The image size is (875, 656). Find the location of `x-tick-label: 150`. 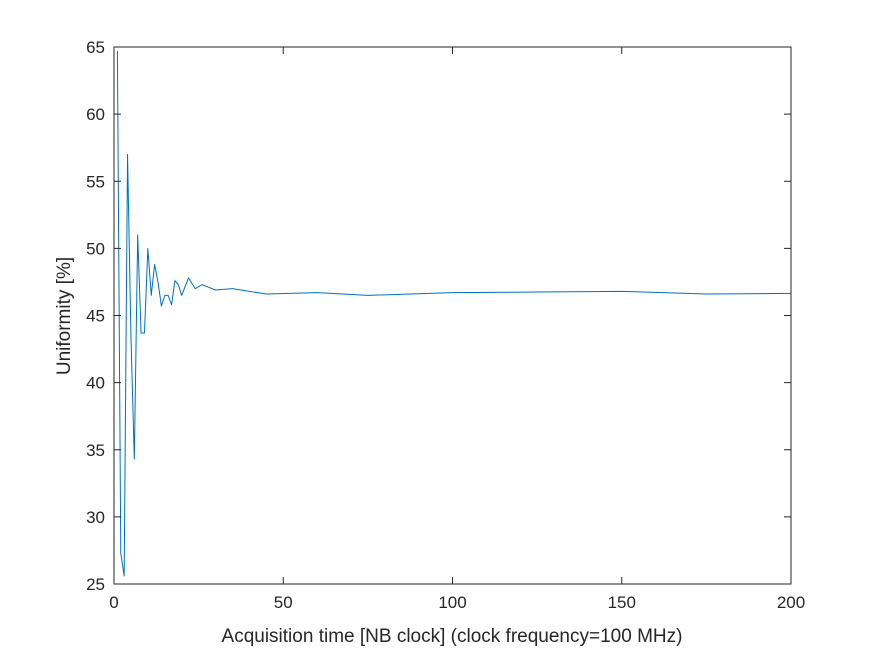

x-tick-label: 150 is located at coordinates (622, 602).